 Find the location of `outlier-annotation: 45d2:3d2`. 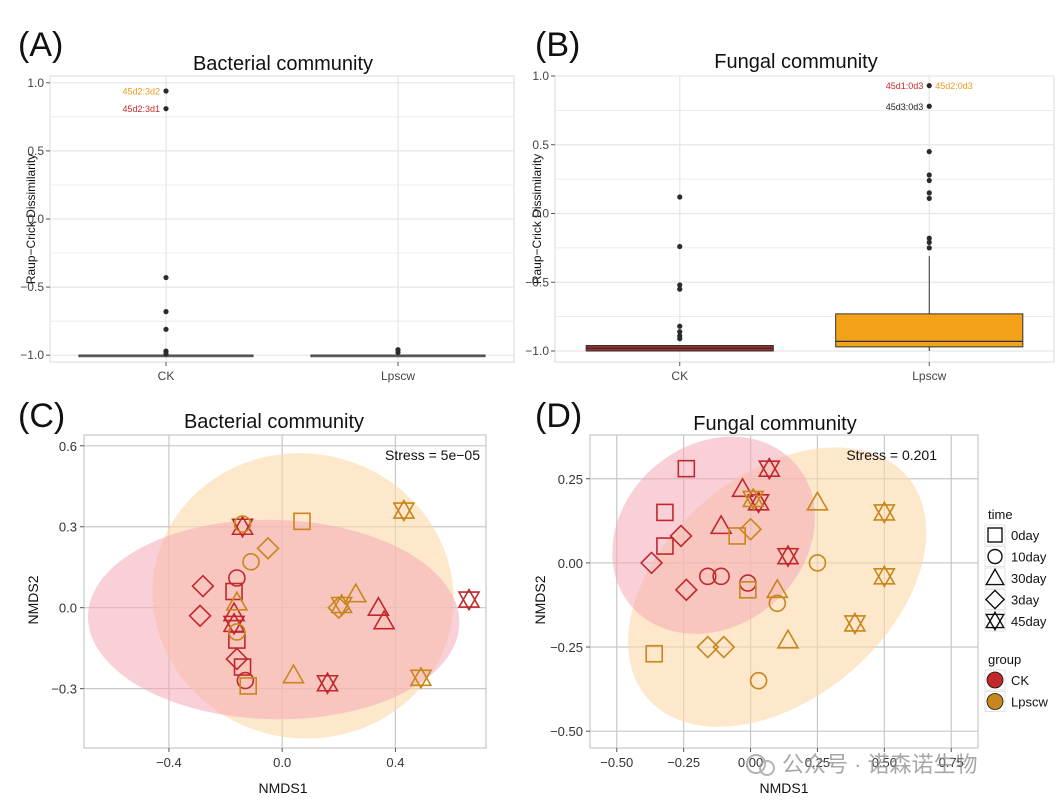

outlier-annotation: 45d2:3d2 is located at coordinates (141, 91).